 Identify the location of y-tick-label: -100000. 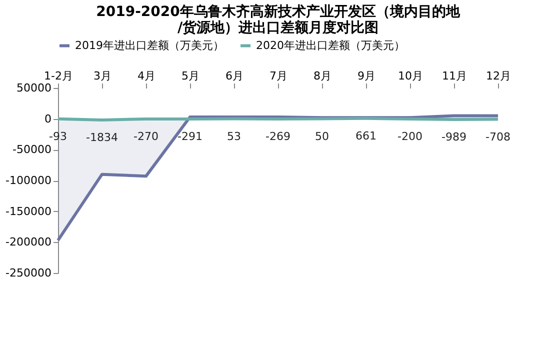
(29, 180).